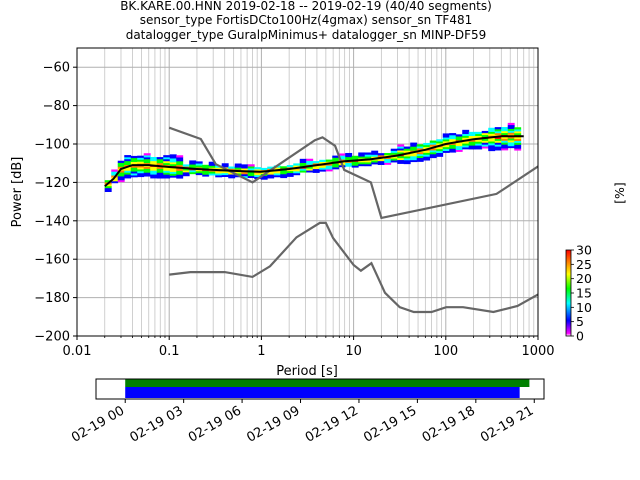 The image size is (640, 480). Describe the element at coordinates (353, 351) in the screenshot. I see `x-tick-label: 10` at that location.